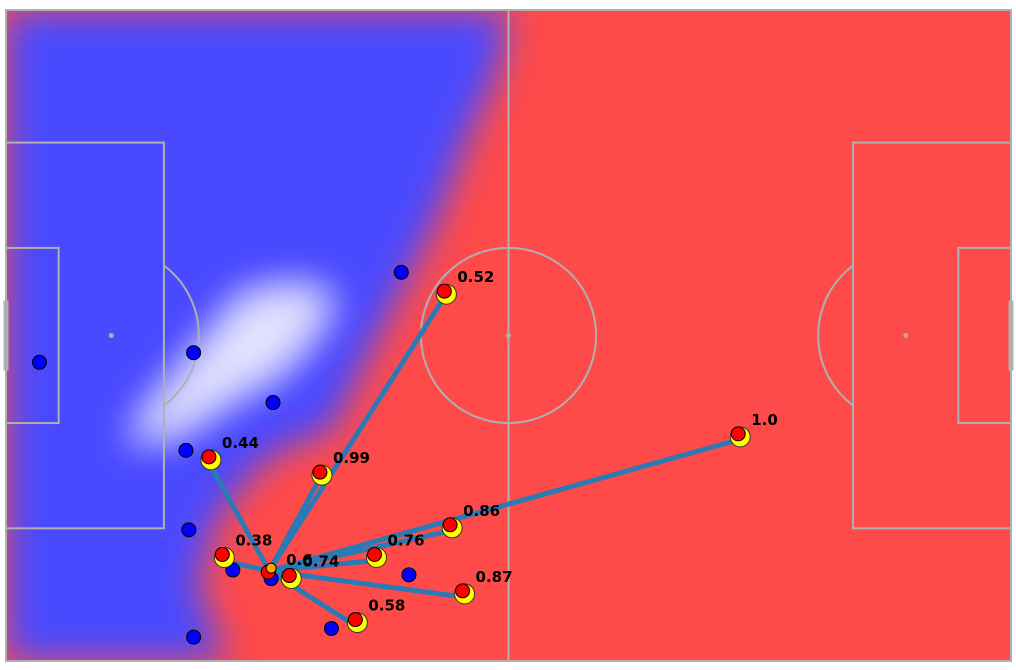 This screenshot has width=1016, height=670. What do you see at coordinates (406, 540) in the screenshot?
I see `pass-probability-label: 0.76` at bounding box center [406, 540].